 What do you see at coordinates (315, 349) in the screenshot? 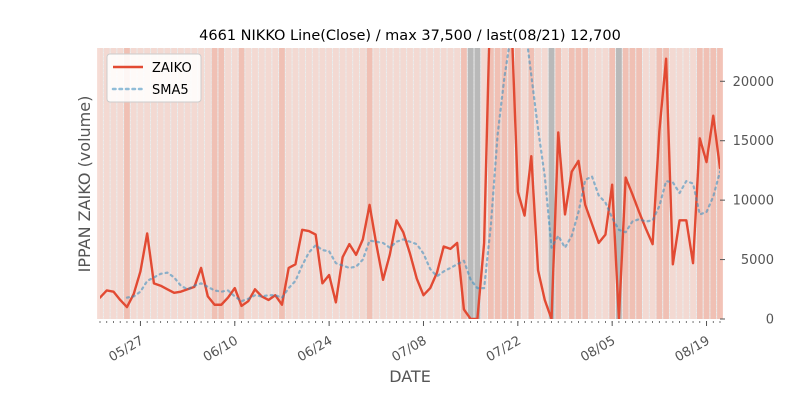
I see `x-tick-label: 06/24` at bounding box center [315, 349].